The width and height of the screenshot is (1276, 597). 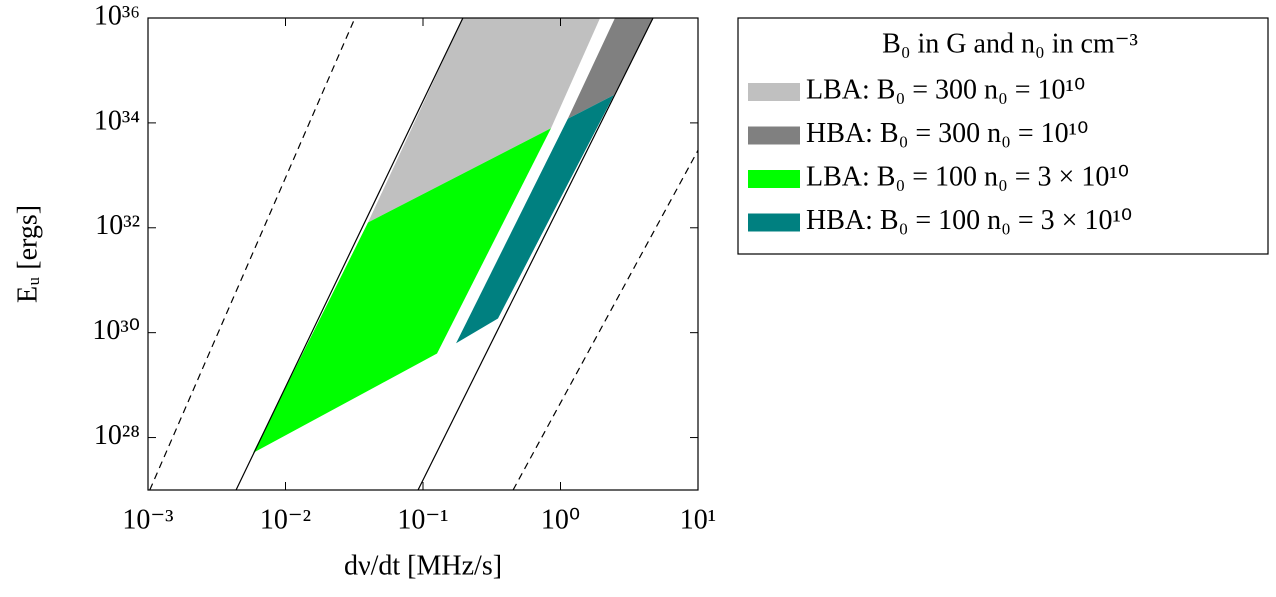 What do you see at coordinates (27, 254) in the screenshot?
I see `y-axis-label: Eᵤ [ergs]` at bounding box center [27, 254].